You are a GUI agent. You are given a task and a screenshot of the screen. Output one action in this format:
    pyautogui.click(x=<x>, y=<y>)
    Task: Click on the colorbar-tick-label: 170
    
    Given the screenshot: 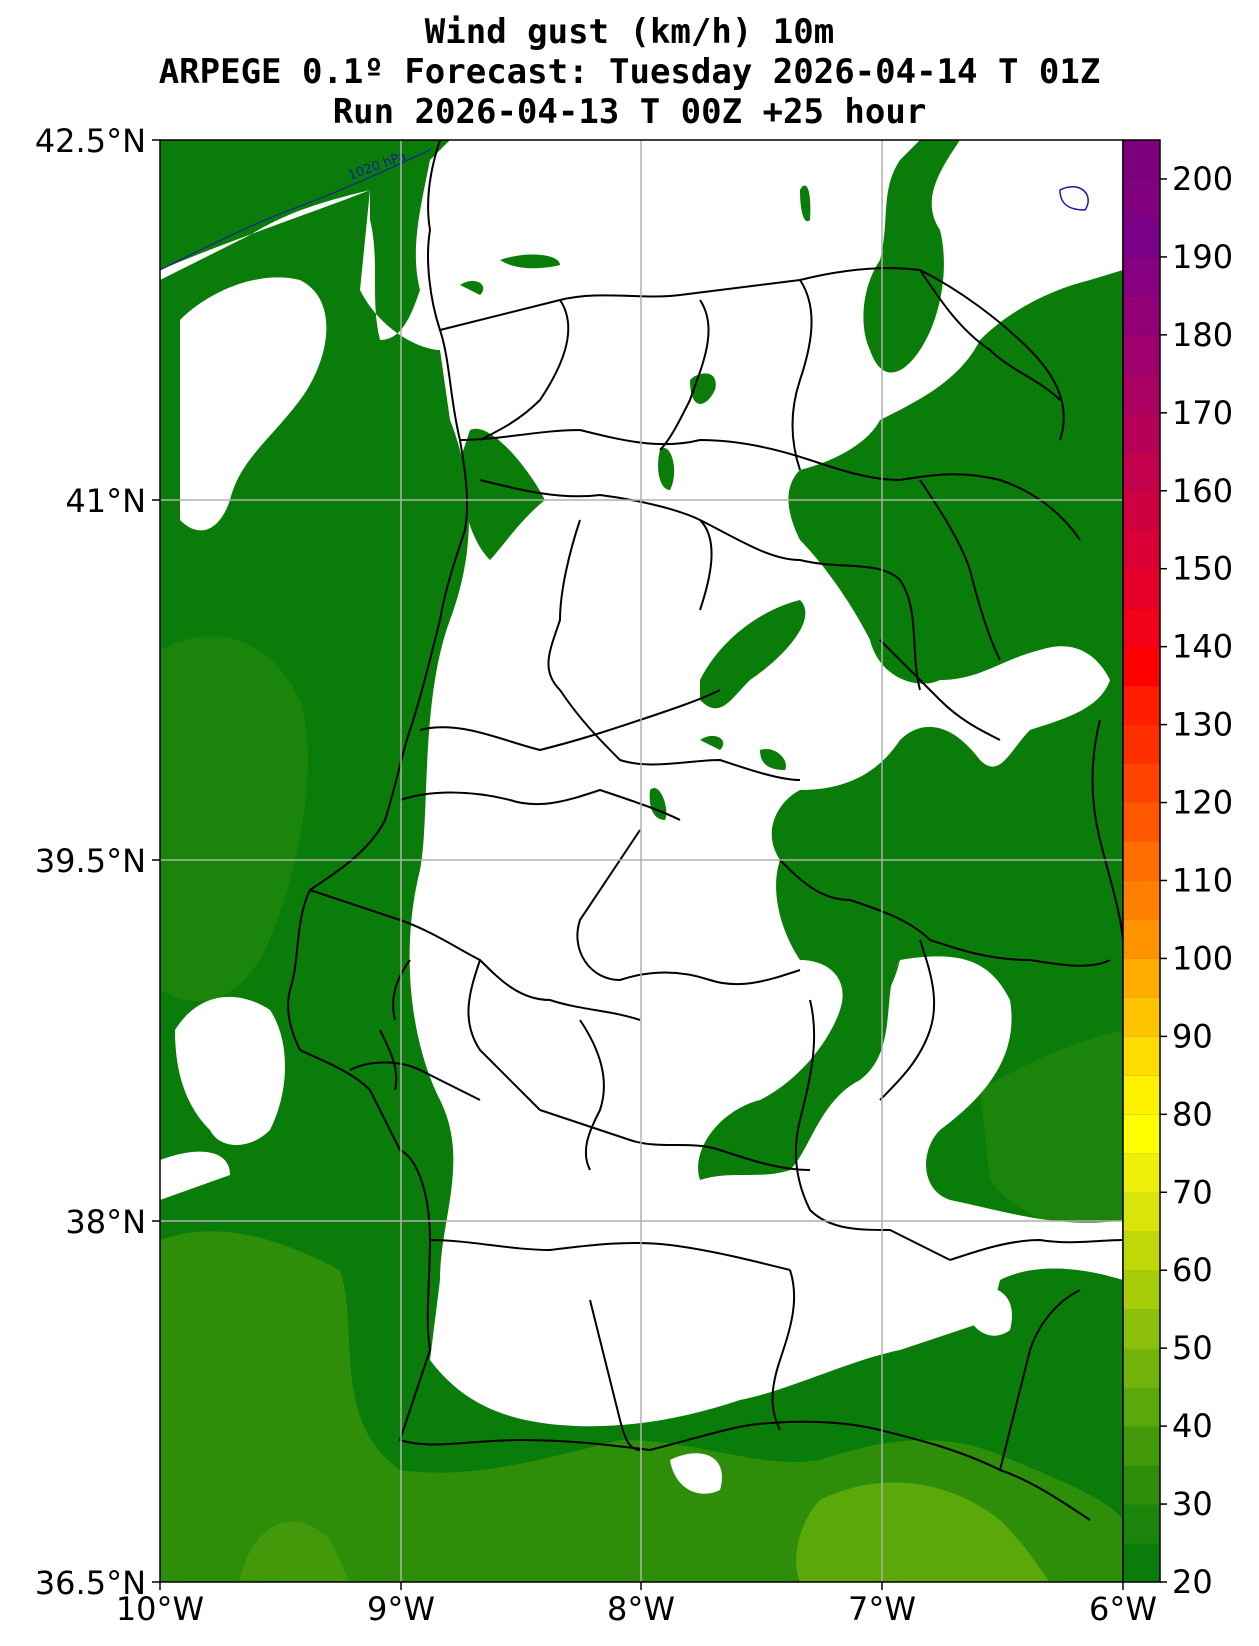 What is the action you would take?
    pyautogui.click(x=1202, y=413)
    